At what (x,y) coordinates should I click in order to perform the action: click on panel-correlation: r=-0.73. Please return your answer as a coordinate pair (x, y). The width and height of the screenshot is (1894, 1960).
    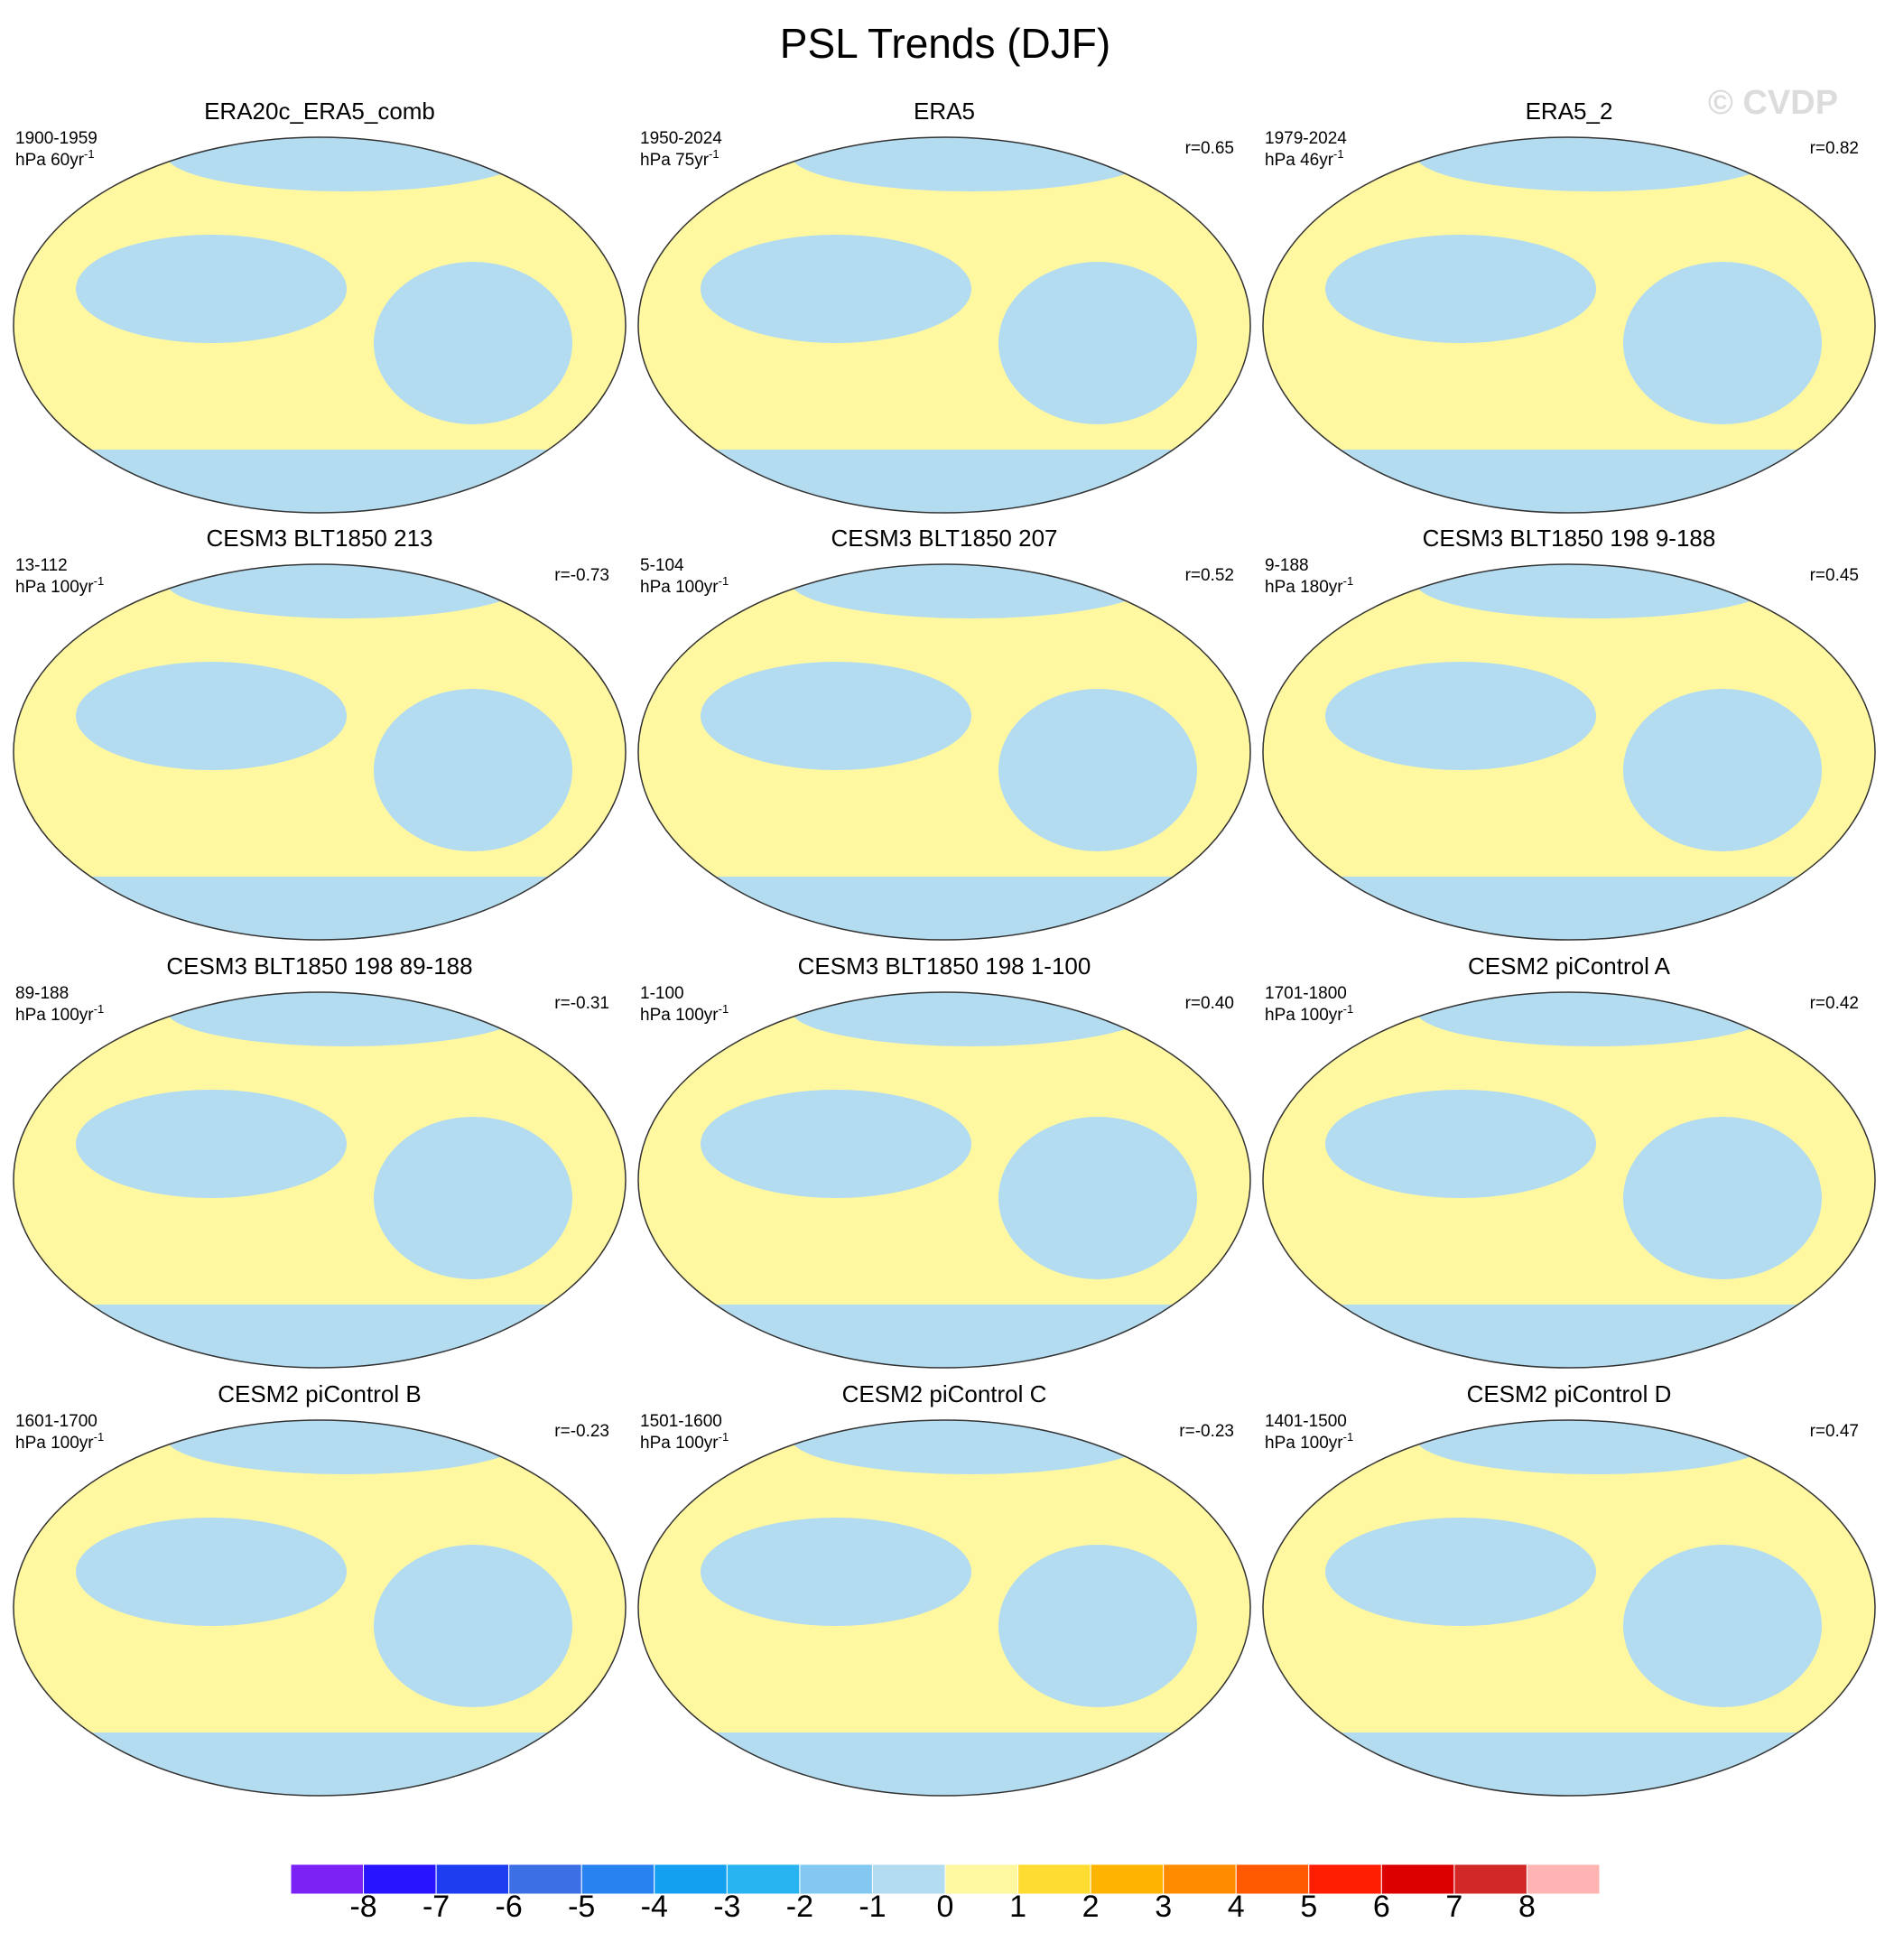
    Looking at the image, I should click on (581, 575).